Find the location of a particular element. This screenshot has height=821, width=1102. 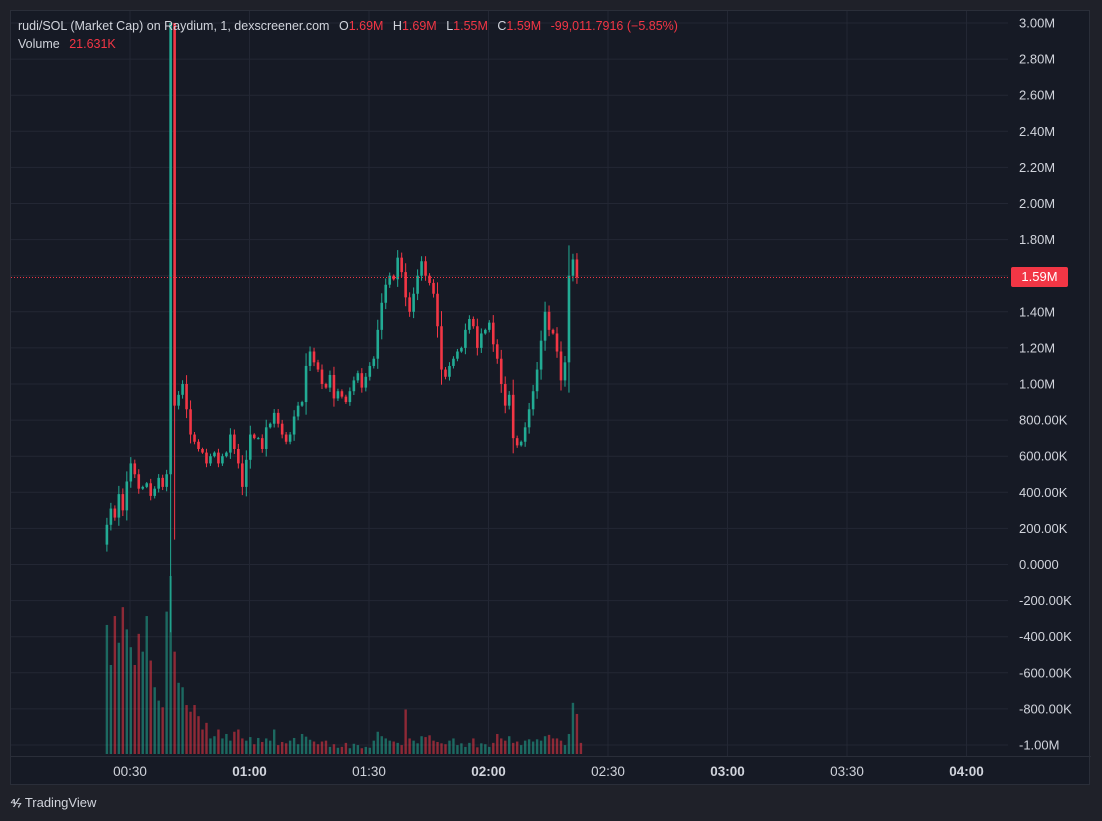

y-tick-label: -200.00K is located at coordinates (1045, 600).